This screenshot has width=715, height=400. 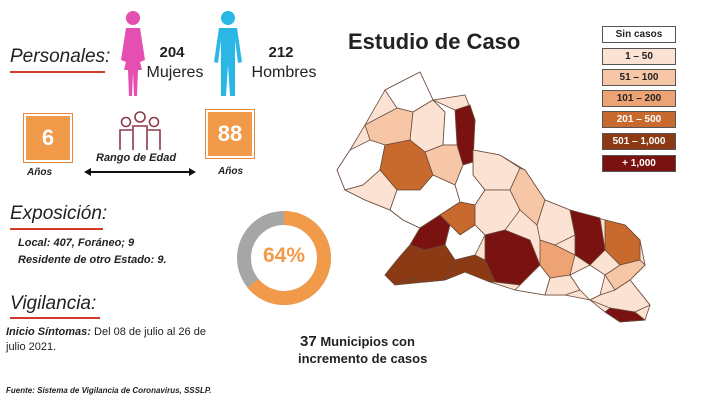 What do you see at coordinates (106, 339) in the screenshot?
I see `surveillance-line-text: Del 08 de julio al 26 de julio 2021.` at bounding box center [106, 339].